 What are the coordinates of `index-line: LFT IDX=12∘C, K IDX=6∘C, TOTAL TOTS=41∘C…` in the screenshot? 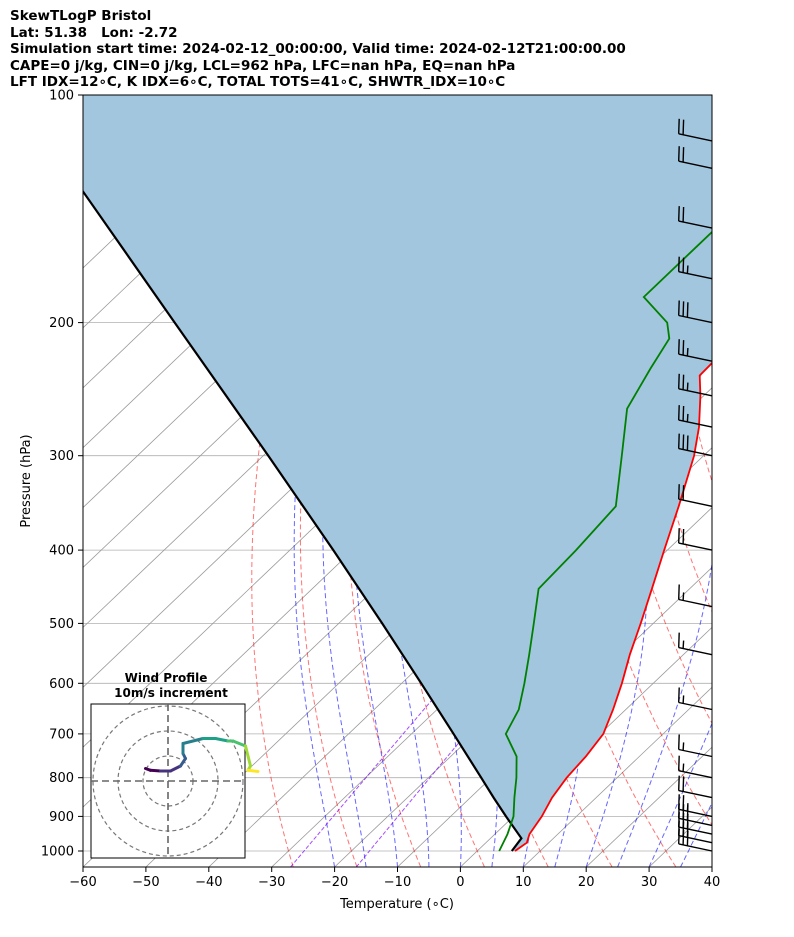 It's located at (258, 82).